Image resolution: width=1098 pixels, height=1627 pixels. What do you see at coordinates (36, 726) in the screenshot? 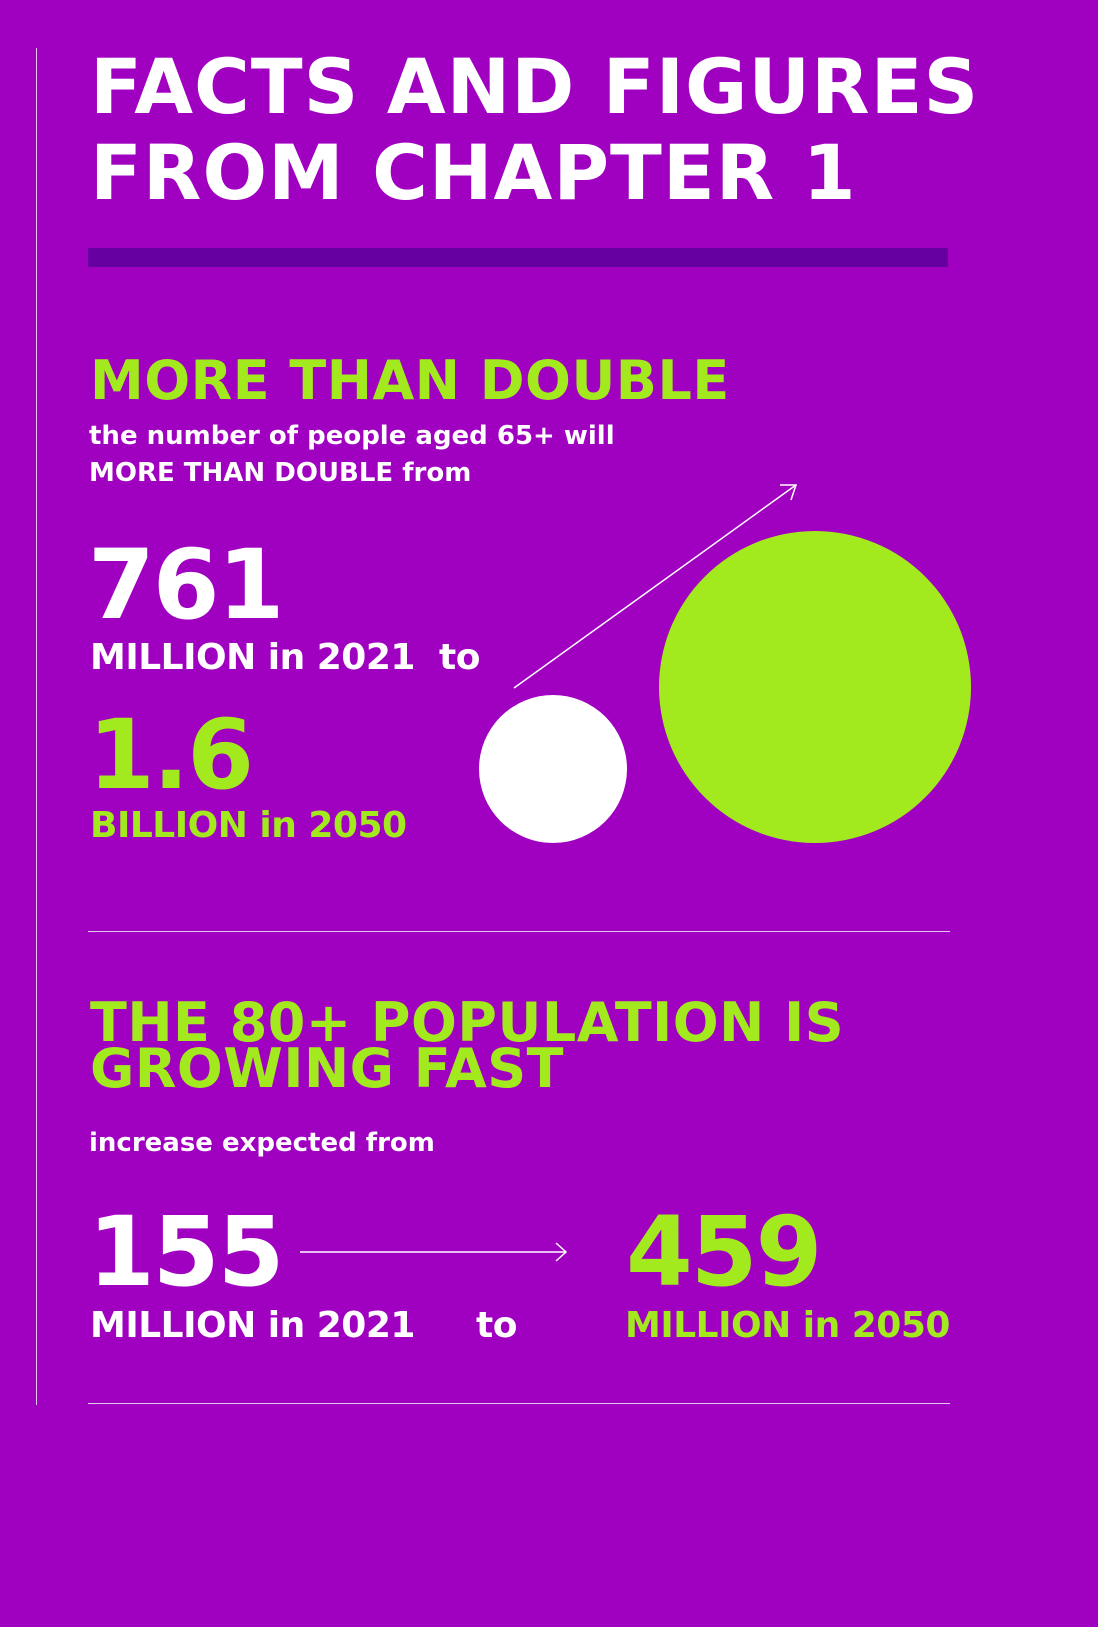
I see `left-rule` at bounding box center [36, 726].